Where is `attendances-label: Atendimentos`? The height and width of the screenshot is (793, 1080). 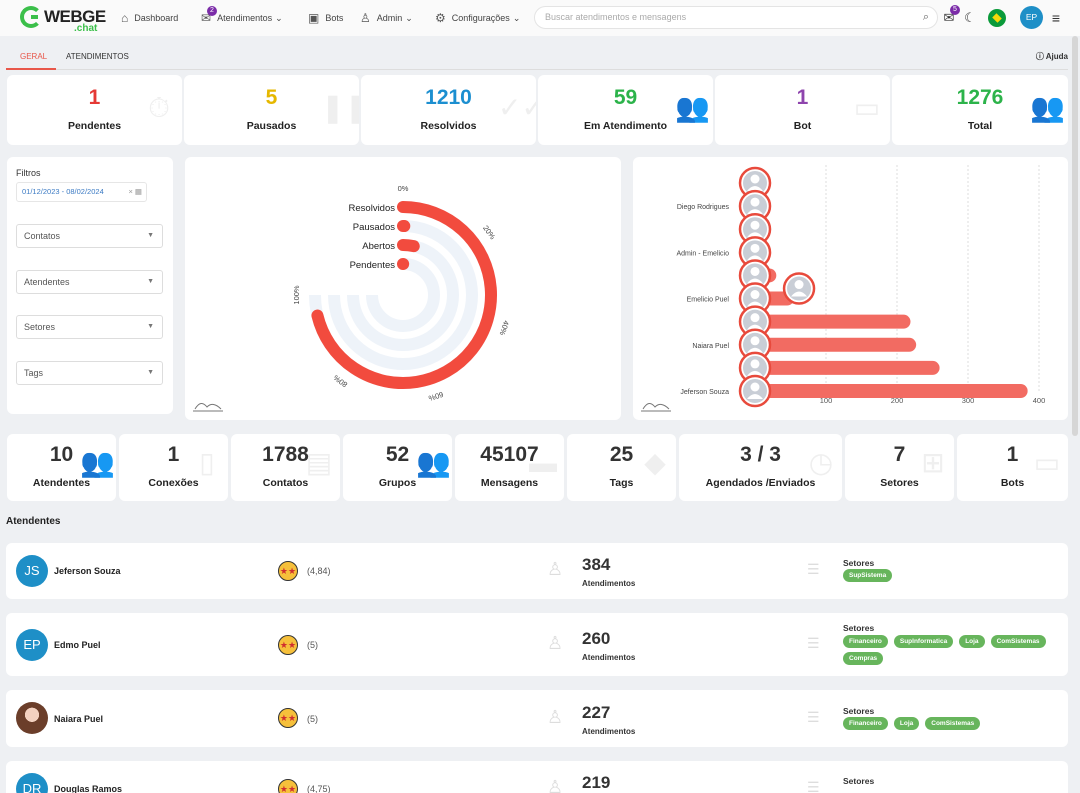 attendances-label: Atendimentos is located at coordinates (609, 657).